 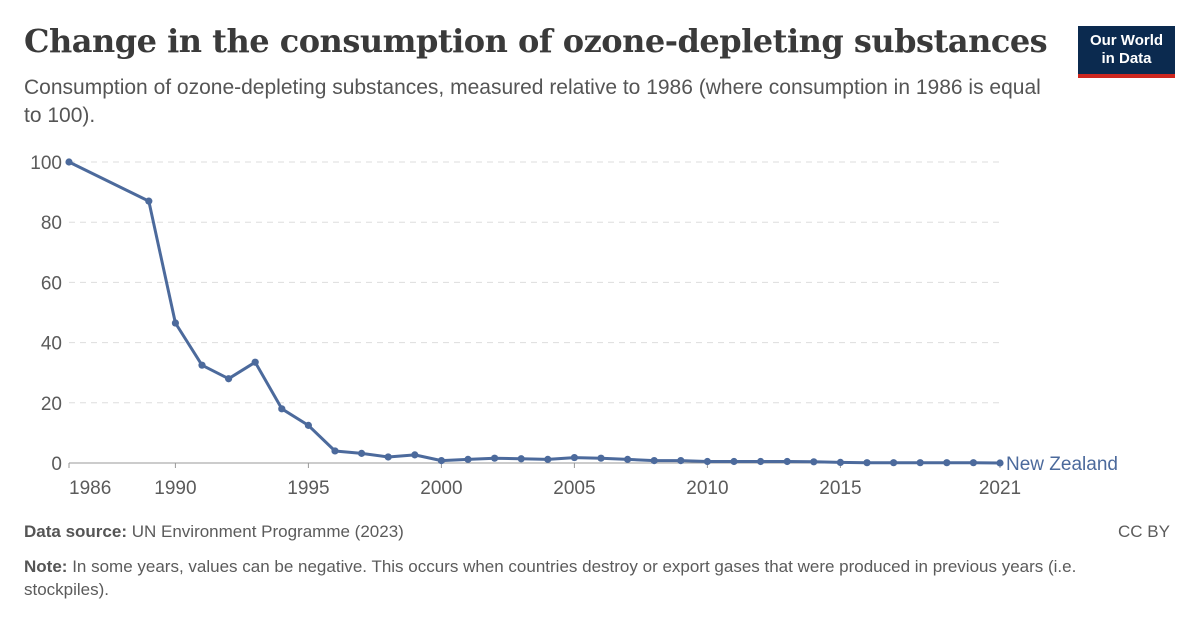 I want to click on owid-logo: Our World in Data, so click(x=1126, y=52).